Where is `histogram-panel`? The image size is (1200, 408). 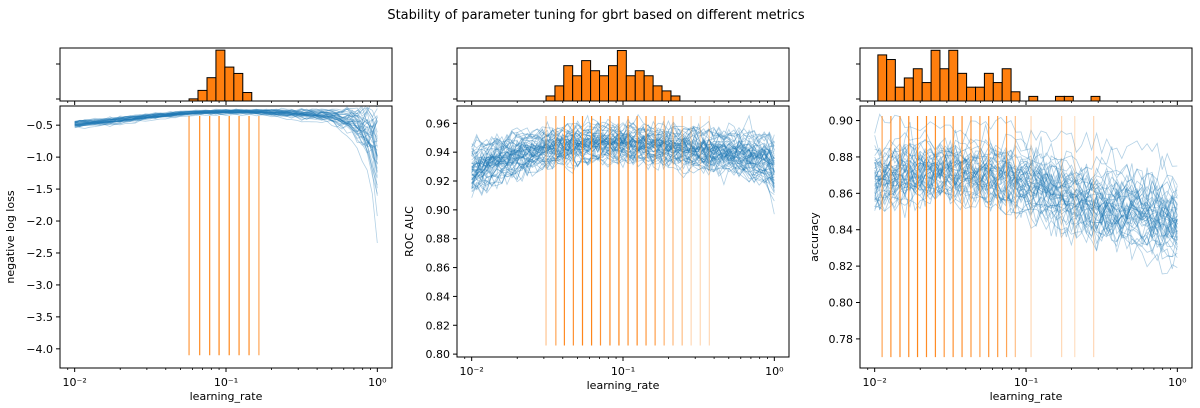
histogram-panel is located at coordinates (1024, 76).